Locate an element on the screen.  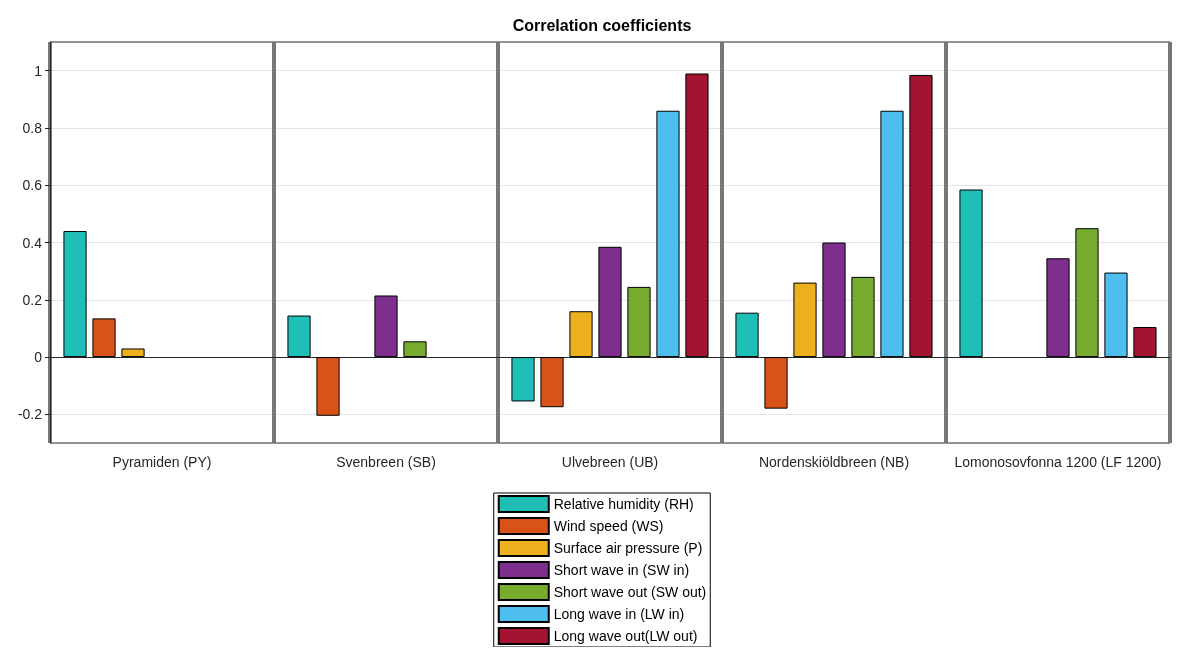
x-tick-label: Svenbreen (SB) is located at coordinates (386, 462).